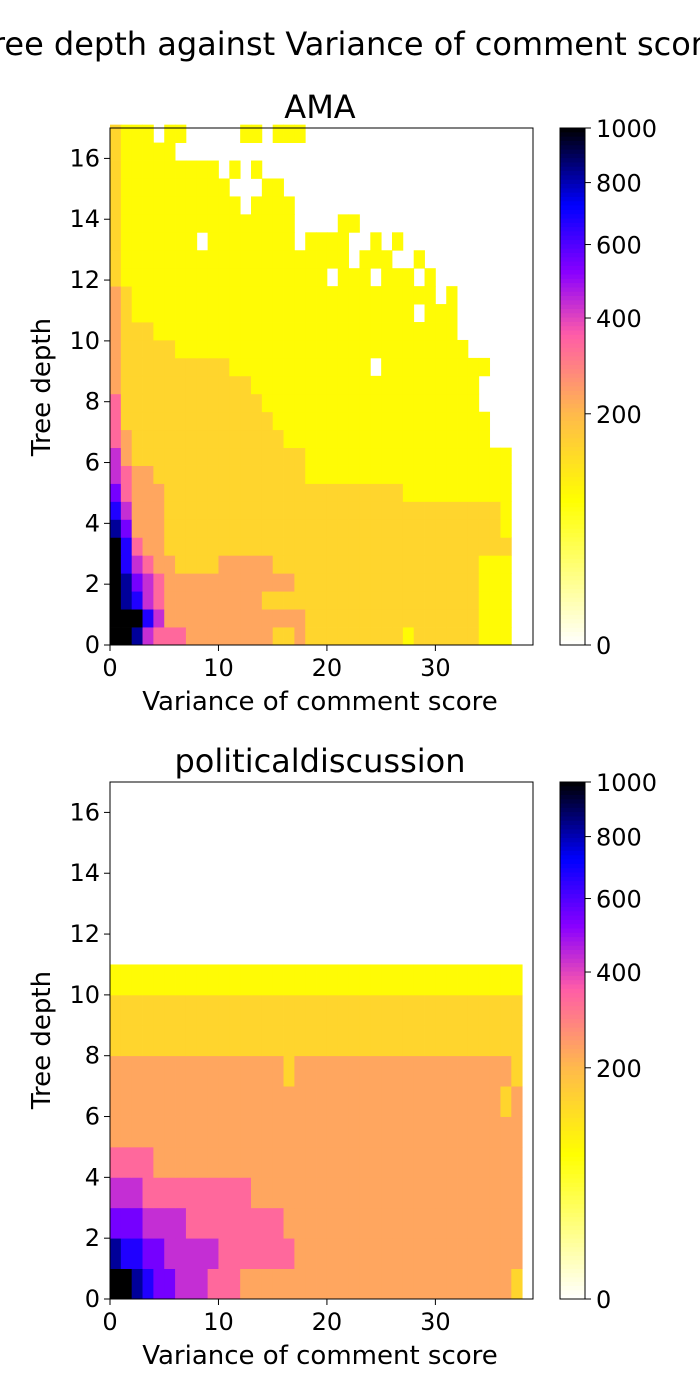 The width and height of the screenshot is (700, 1400). I want to click on colorbar-frame, so click(572, 1040).